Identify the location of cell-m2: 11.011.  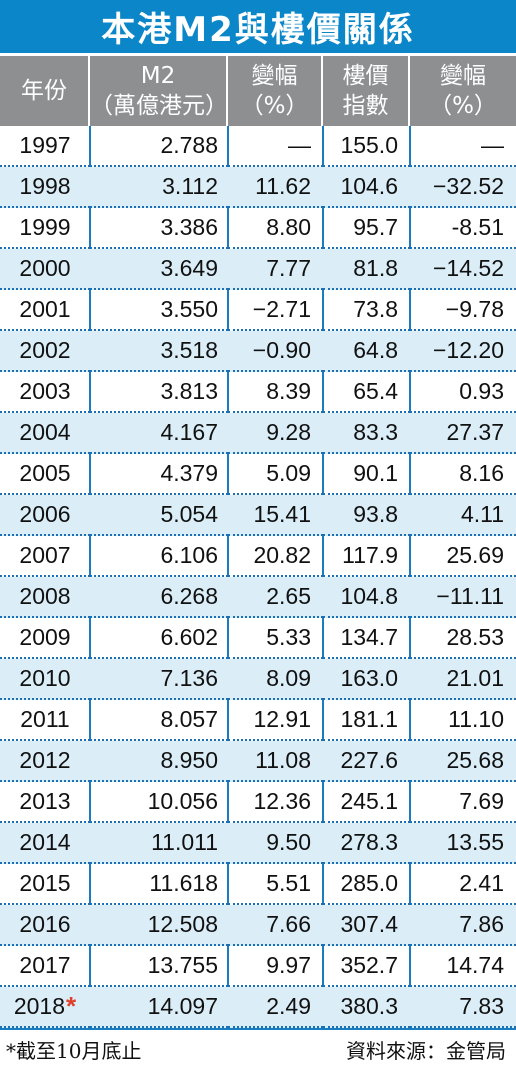
(159, 843).